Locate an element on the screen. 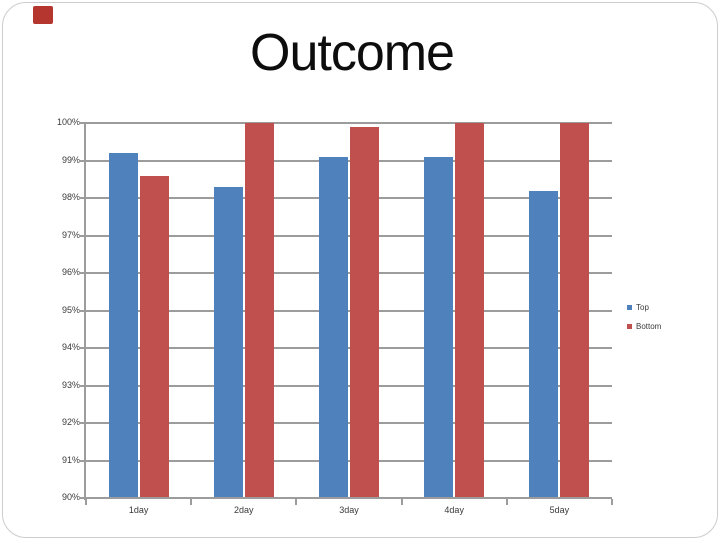  y-axis-label-99: 99% is located at coordinates (70, 159).